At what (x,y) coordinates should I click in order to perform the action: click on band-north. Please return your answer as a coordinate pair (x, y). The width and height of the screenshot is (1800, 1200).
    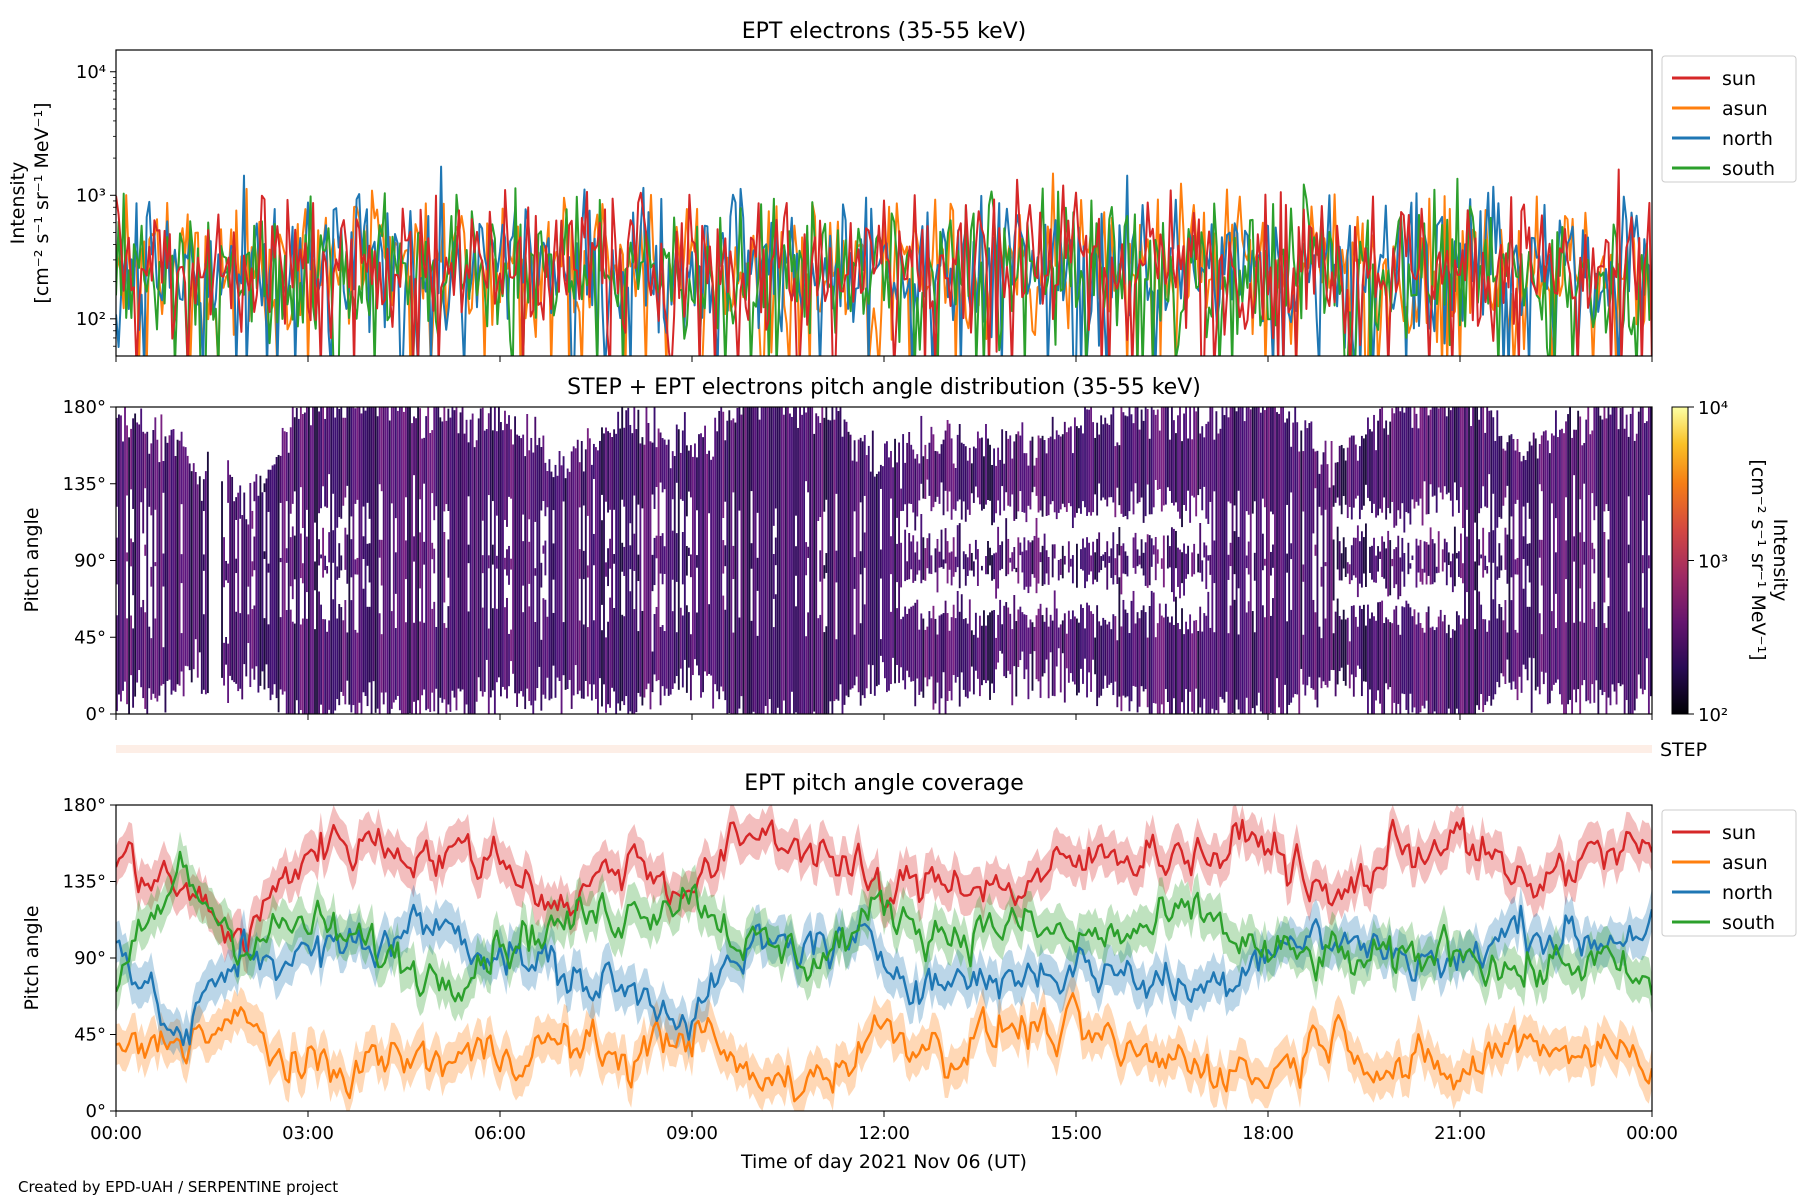
    Looking at the image, I should click on (884, 975).